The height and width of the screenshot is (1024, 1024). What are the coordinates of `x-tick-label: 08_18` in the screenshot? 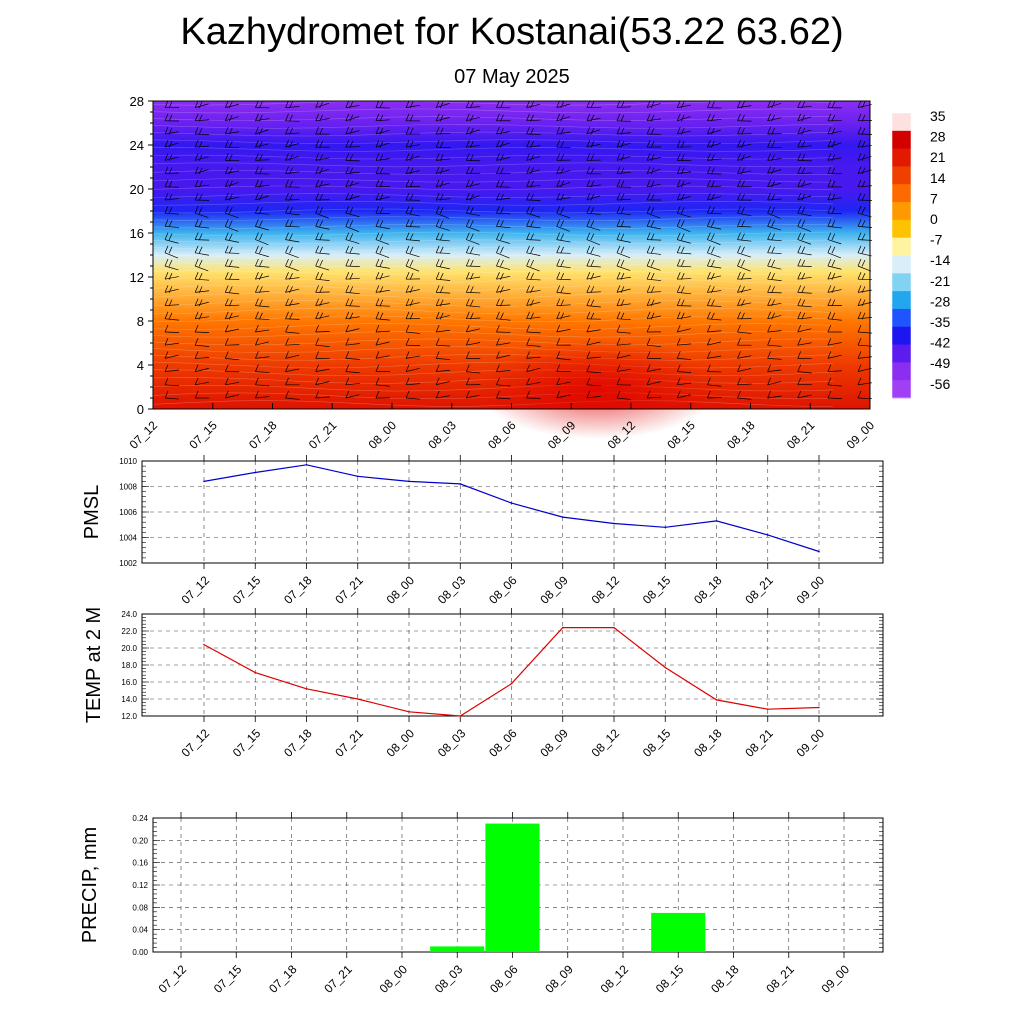 It's located at (708, 590).